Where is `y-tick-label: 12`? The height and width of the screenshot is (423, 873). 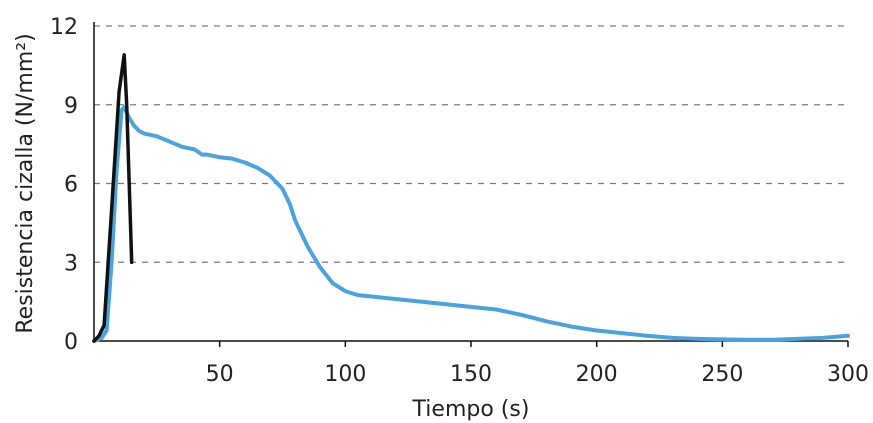
y-tick-label: 12 is located at coordinates (64, 27).